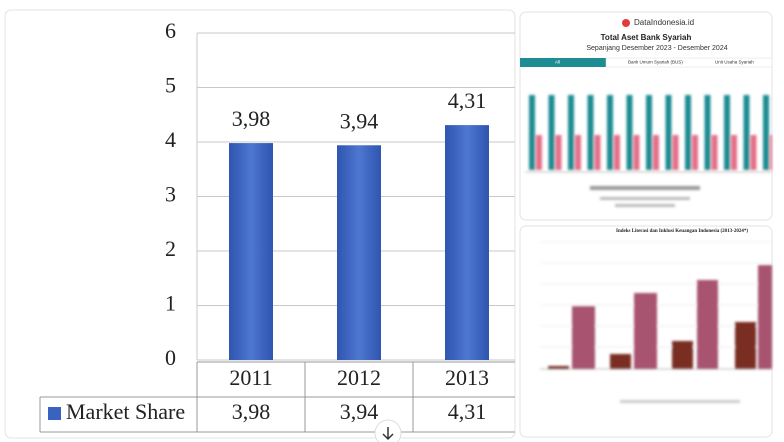 The height and width of the screenshot is (442, 784). What do you see at coordinates (170, 85) in the screenshot?
I see `y-tick-label: 5` at bounding box center [170, 85].